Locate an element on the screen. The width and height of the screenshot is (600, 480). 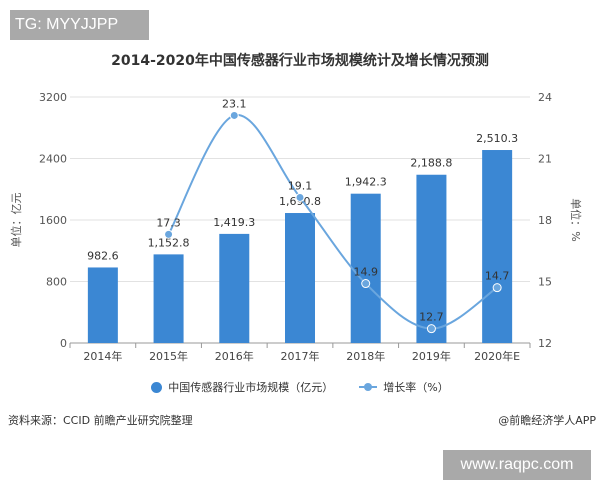
growth-rate-data-label: 12.7 is located at coordinates (431, 317).